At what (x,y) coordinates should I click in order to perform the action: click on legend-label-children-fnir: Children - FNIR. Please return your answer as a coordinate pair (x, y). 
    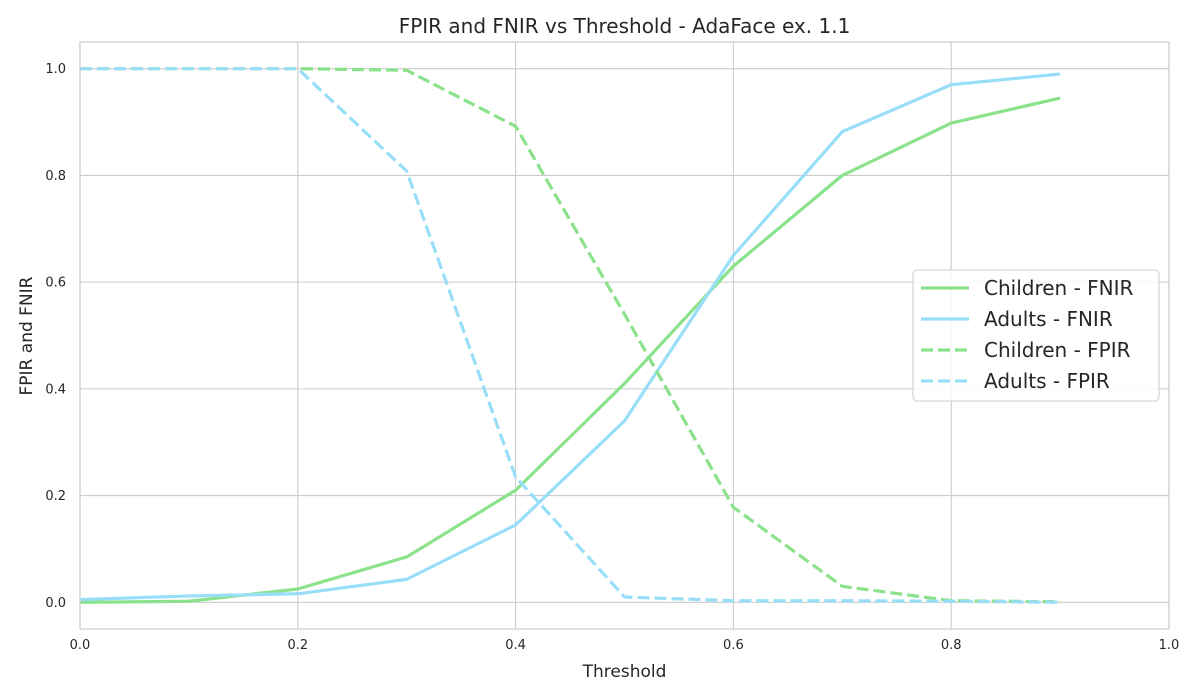
    Looking at the image, I should click on (1059, 288).